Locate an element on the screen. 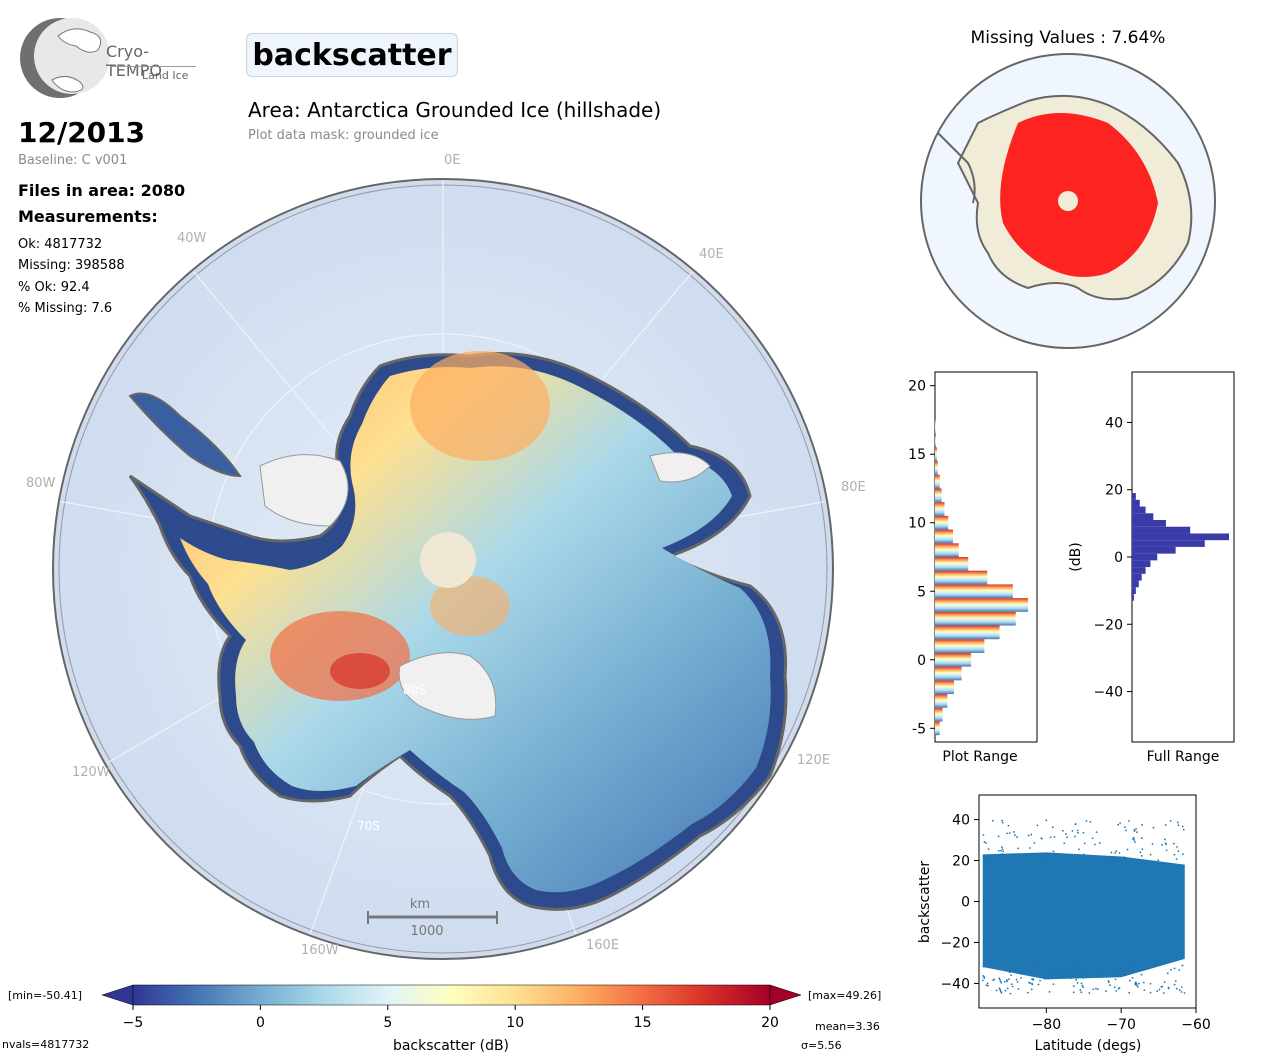  colorbar-tick: 10 is located at coordinates (515, 1023).